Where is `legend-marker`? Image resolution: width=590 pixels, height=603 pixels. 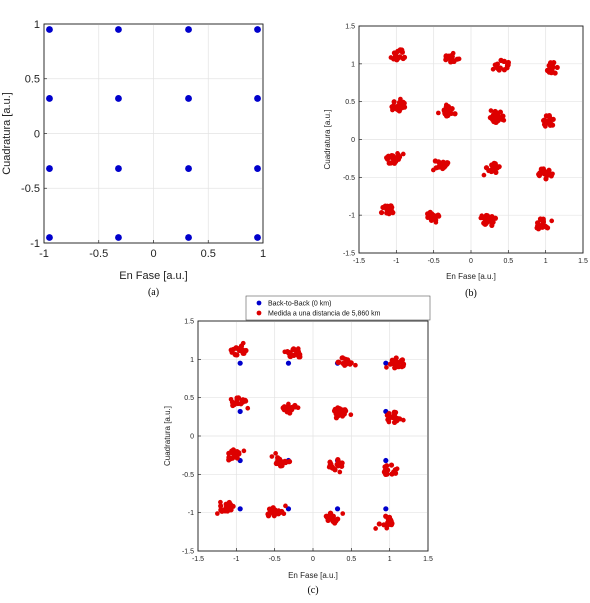 legend-marker is located at coordinates (259, 303).